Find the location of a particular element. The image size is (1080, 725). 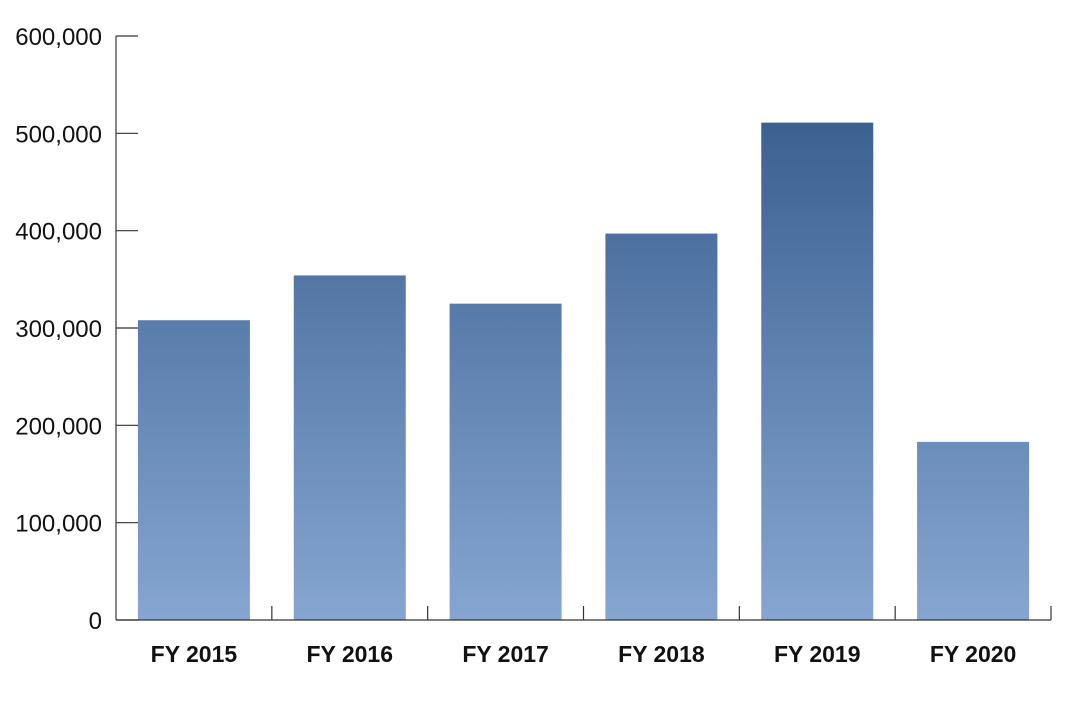

x-tick-label: FY 2019 is located at coordinates (817, 654).